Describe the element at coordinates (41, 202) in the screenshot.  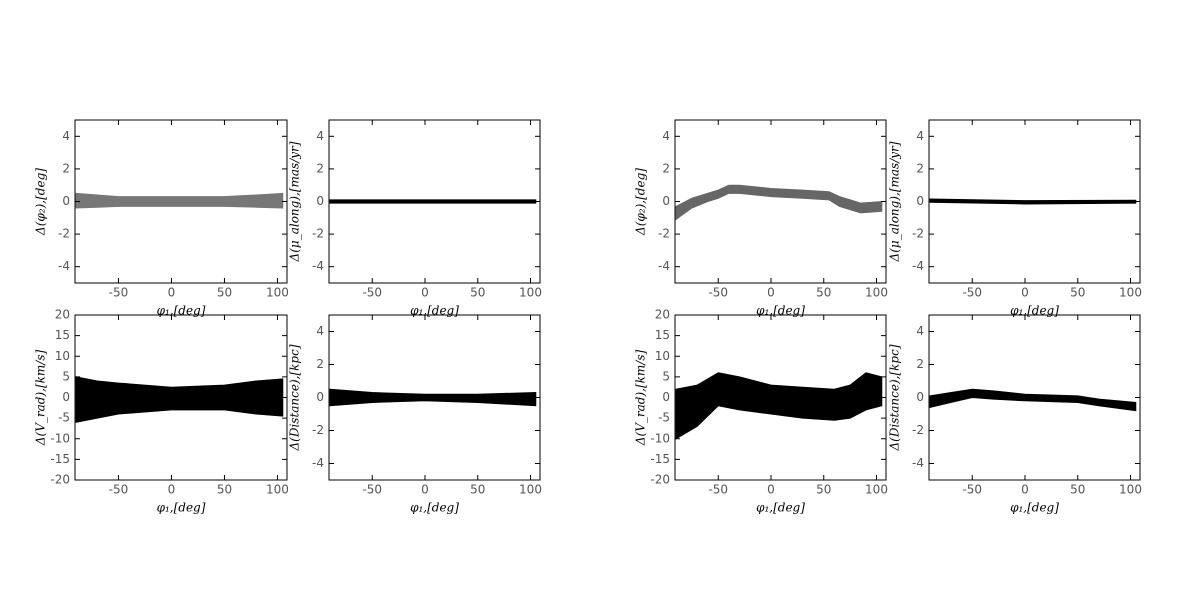
I see `y-axis-label: Δ(φ₂),[deg]` at that location.